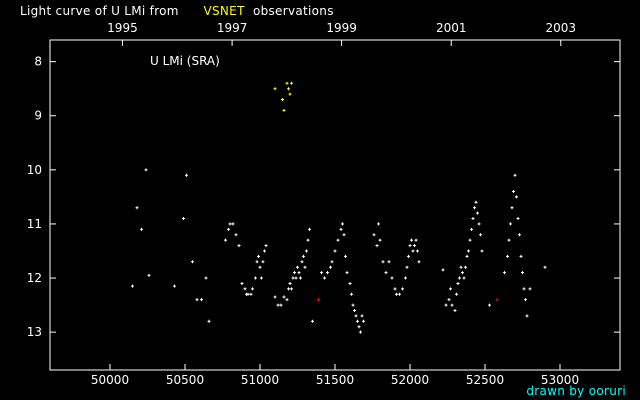 The image size is (640, 400). I want to click on year-label: 1997, so click(232, 28).